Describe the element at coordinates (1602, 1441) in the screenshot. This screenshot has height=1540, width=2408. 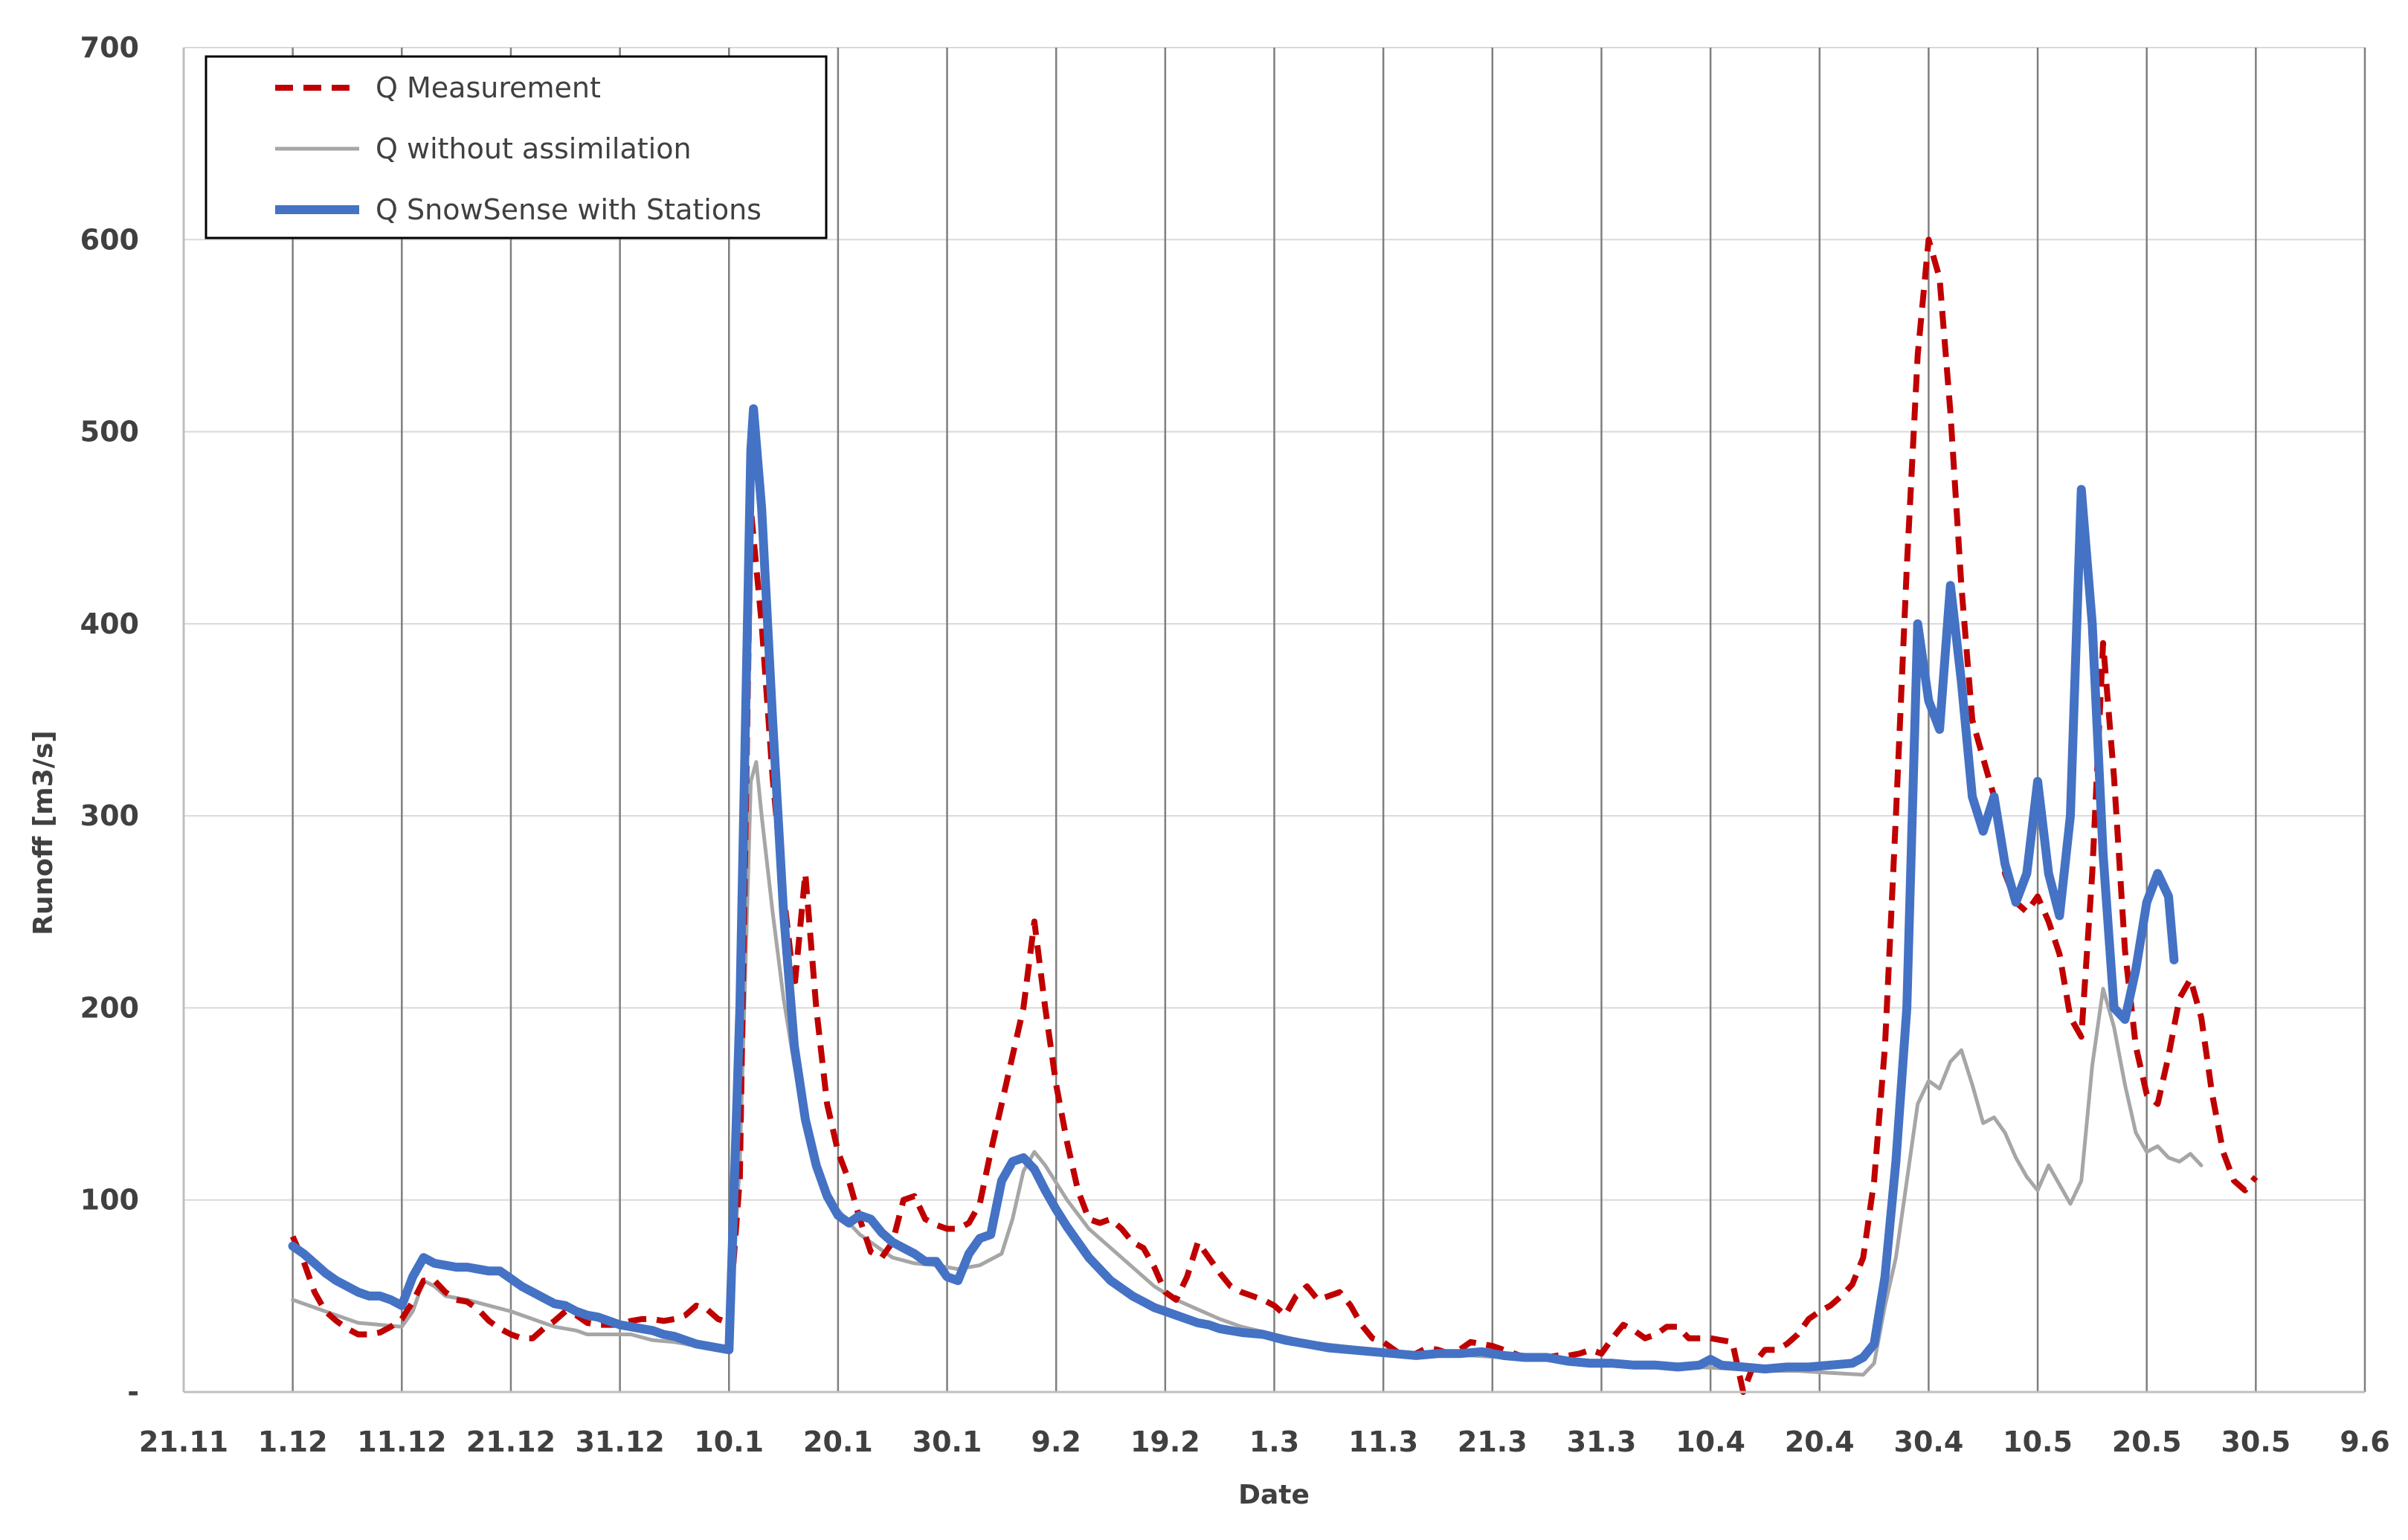
I see `x-tick-label: 31.3` at that location.